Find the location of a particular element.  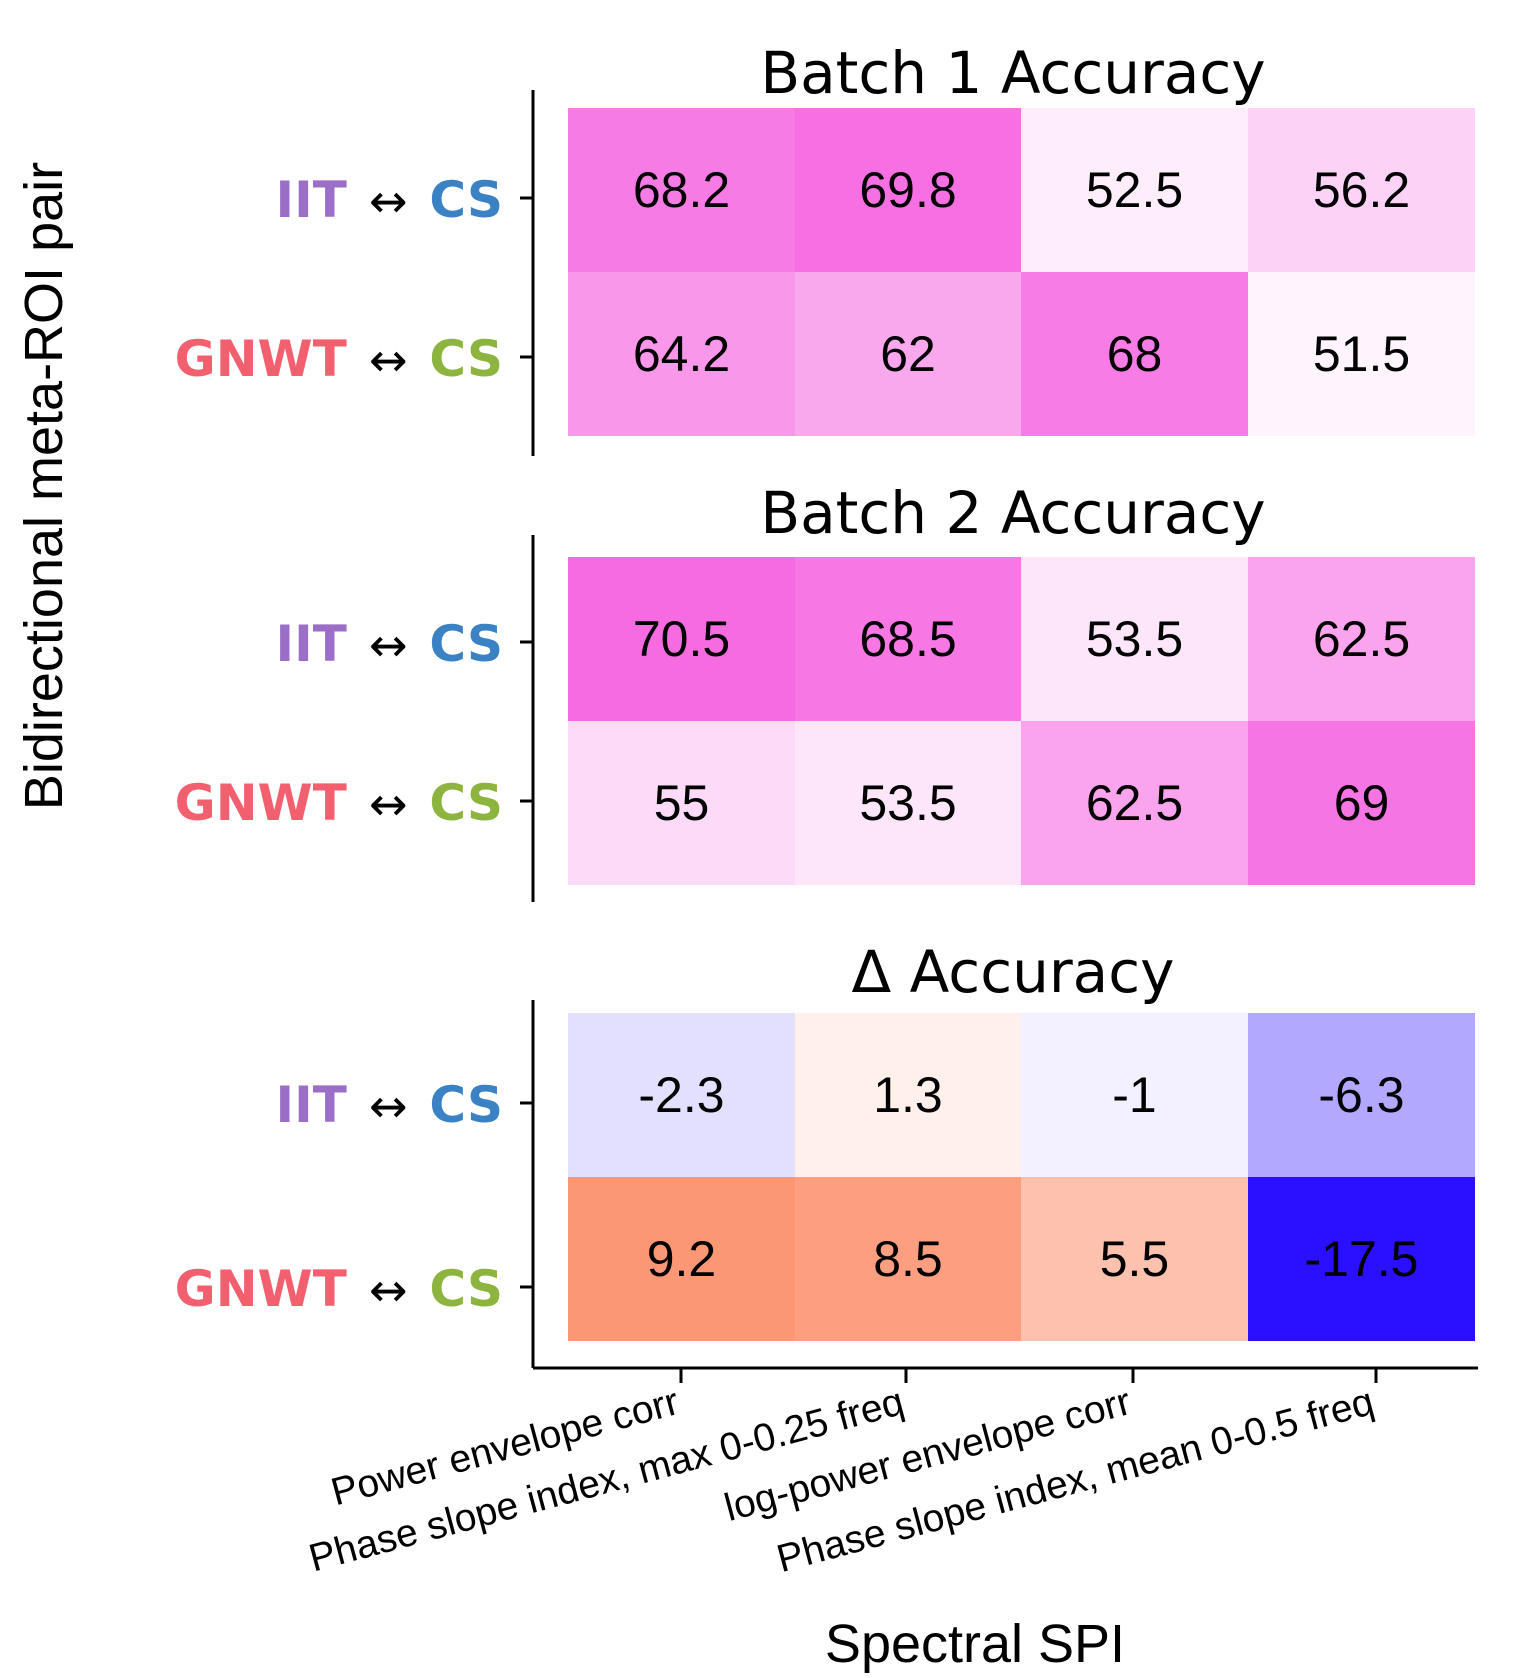

cell-value-label: -17.5 is located at coordinates (1362, 1259).